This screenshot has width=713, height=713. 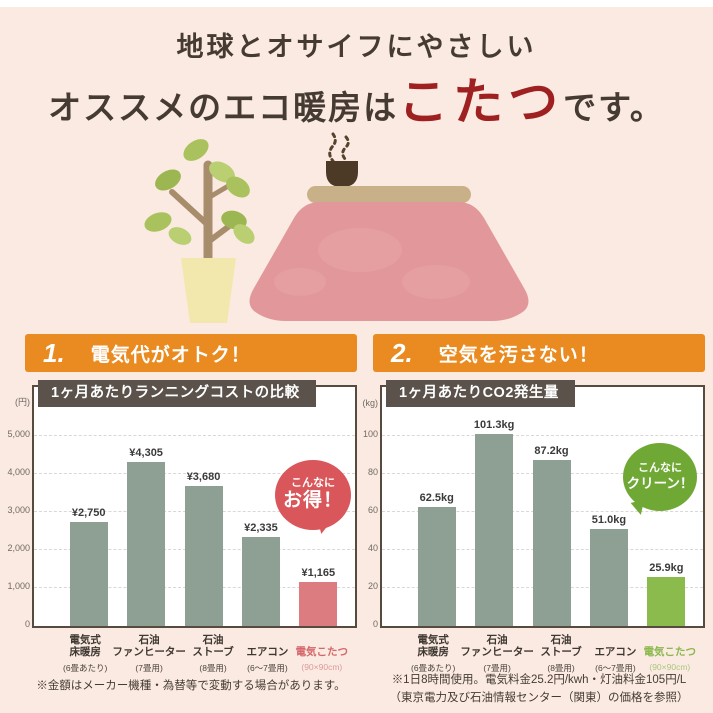 I want to click on bar-slot: 101.3kg, so click(x=493, y=522).